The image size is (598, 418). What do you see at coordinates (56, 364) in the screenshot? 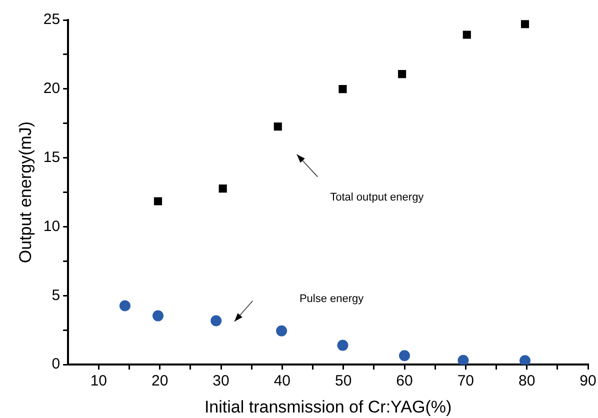
I see `y-tick-label: 0` at bounding box center [56, 364].